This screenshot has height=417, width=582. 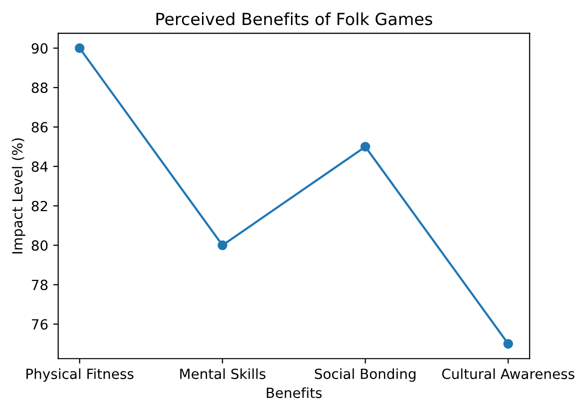 I want to click on y-tick-label: 76, so click(x=40, y=324).